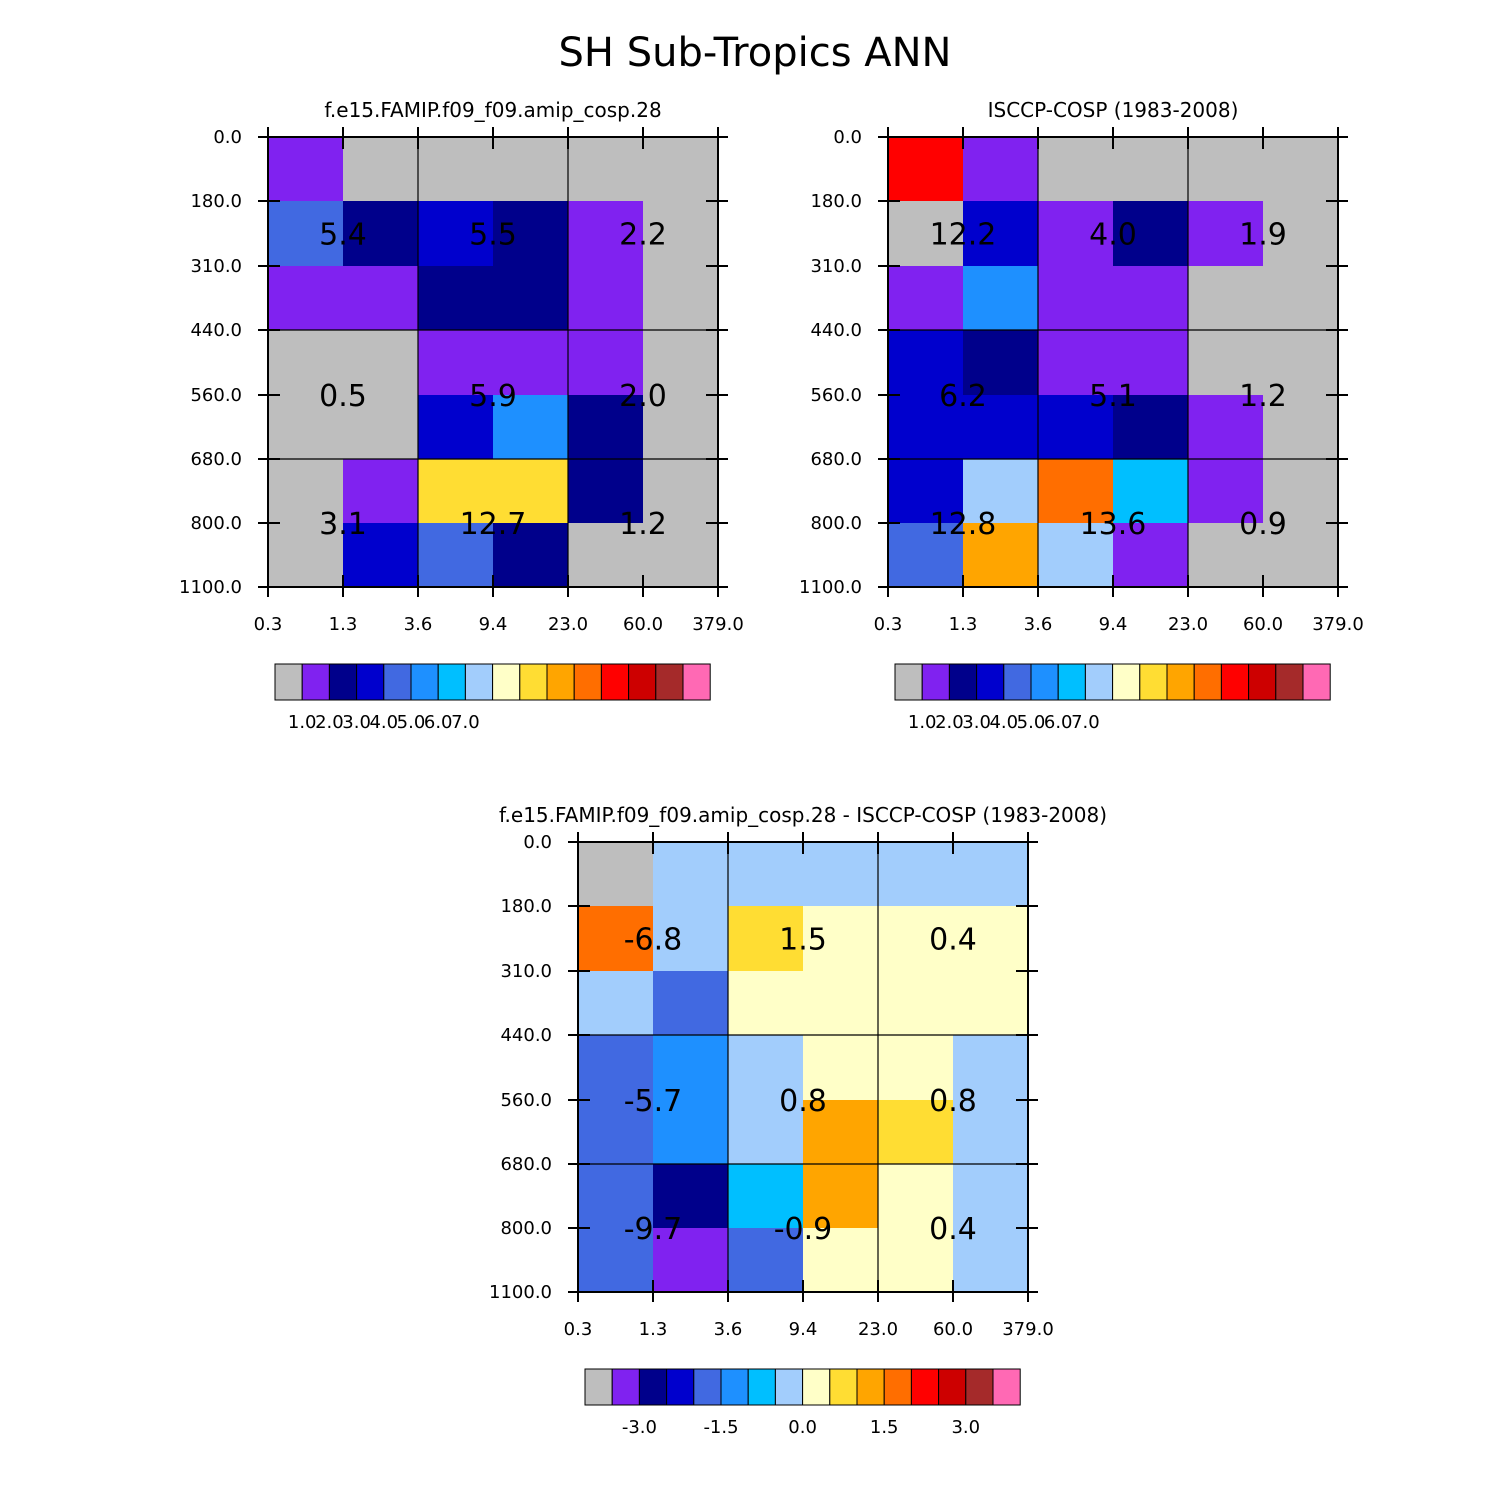  Describe the element at coordinates (526, 1228) in the screenshot. I see `y-tick-label: 800.0` at that location.